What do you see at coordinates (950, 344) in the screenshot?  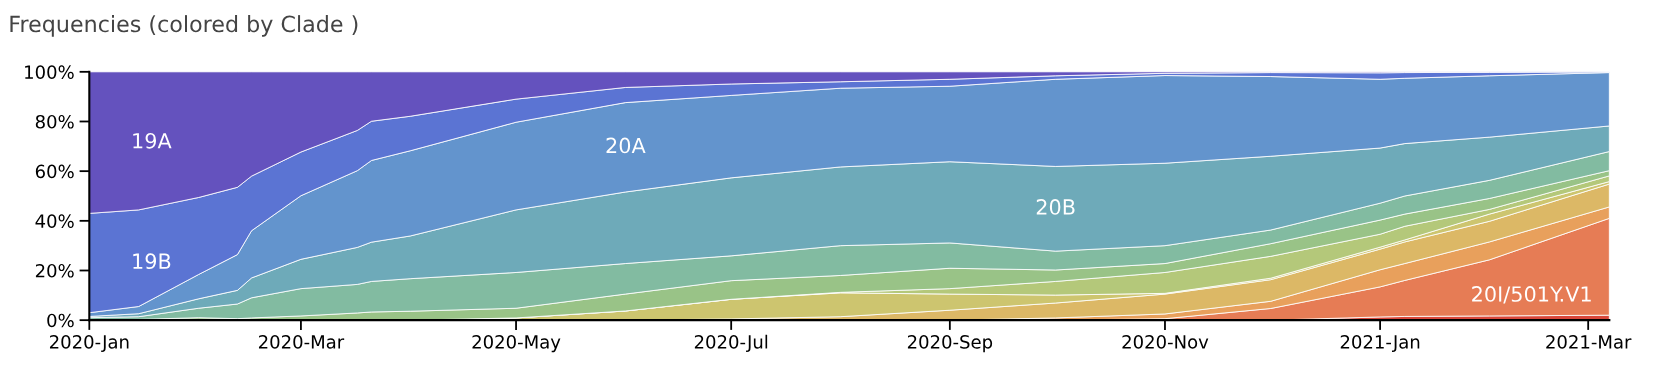 I see `x-tick-label: 2020-Sep` at bounding box center [950, 344].